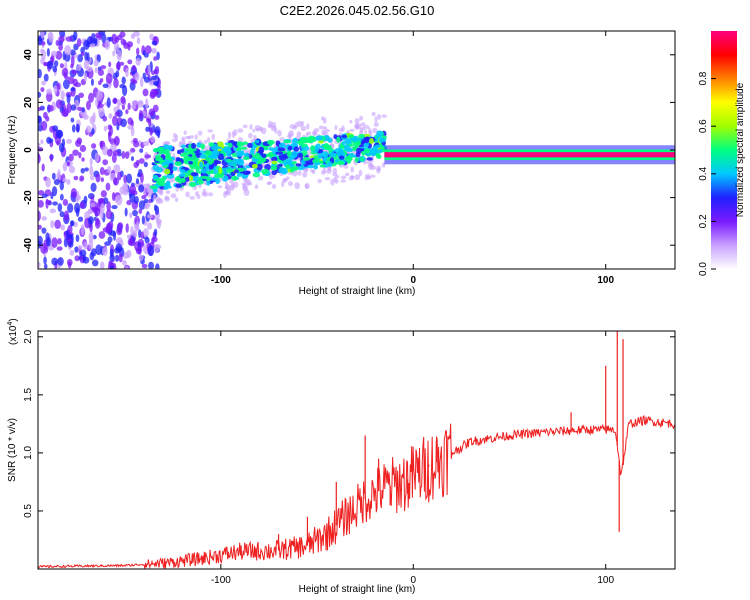  I want to click on colorbar-ticks: 0.0 0.2 0.4 0.6 0.8, so click(707, 173).